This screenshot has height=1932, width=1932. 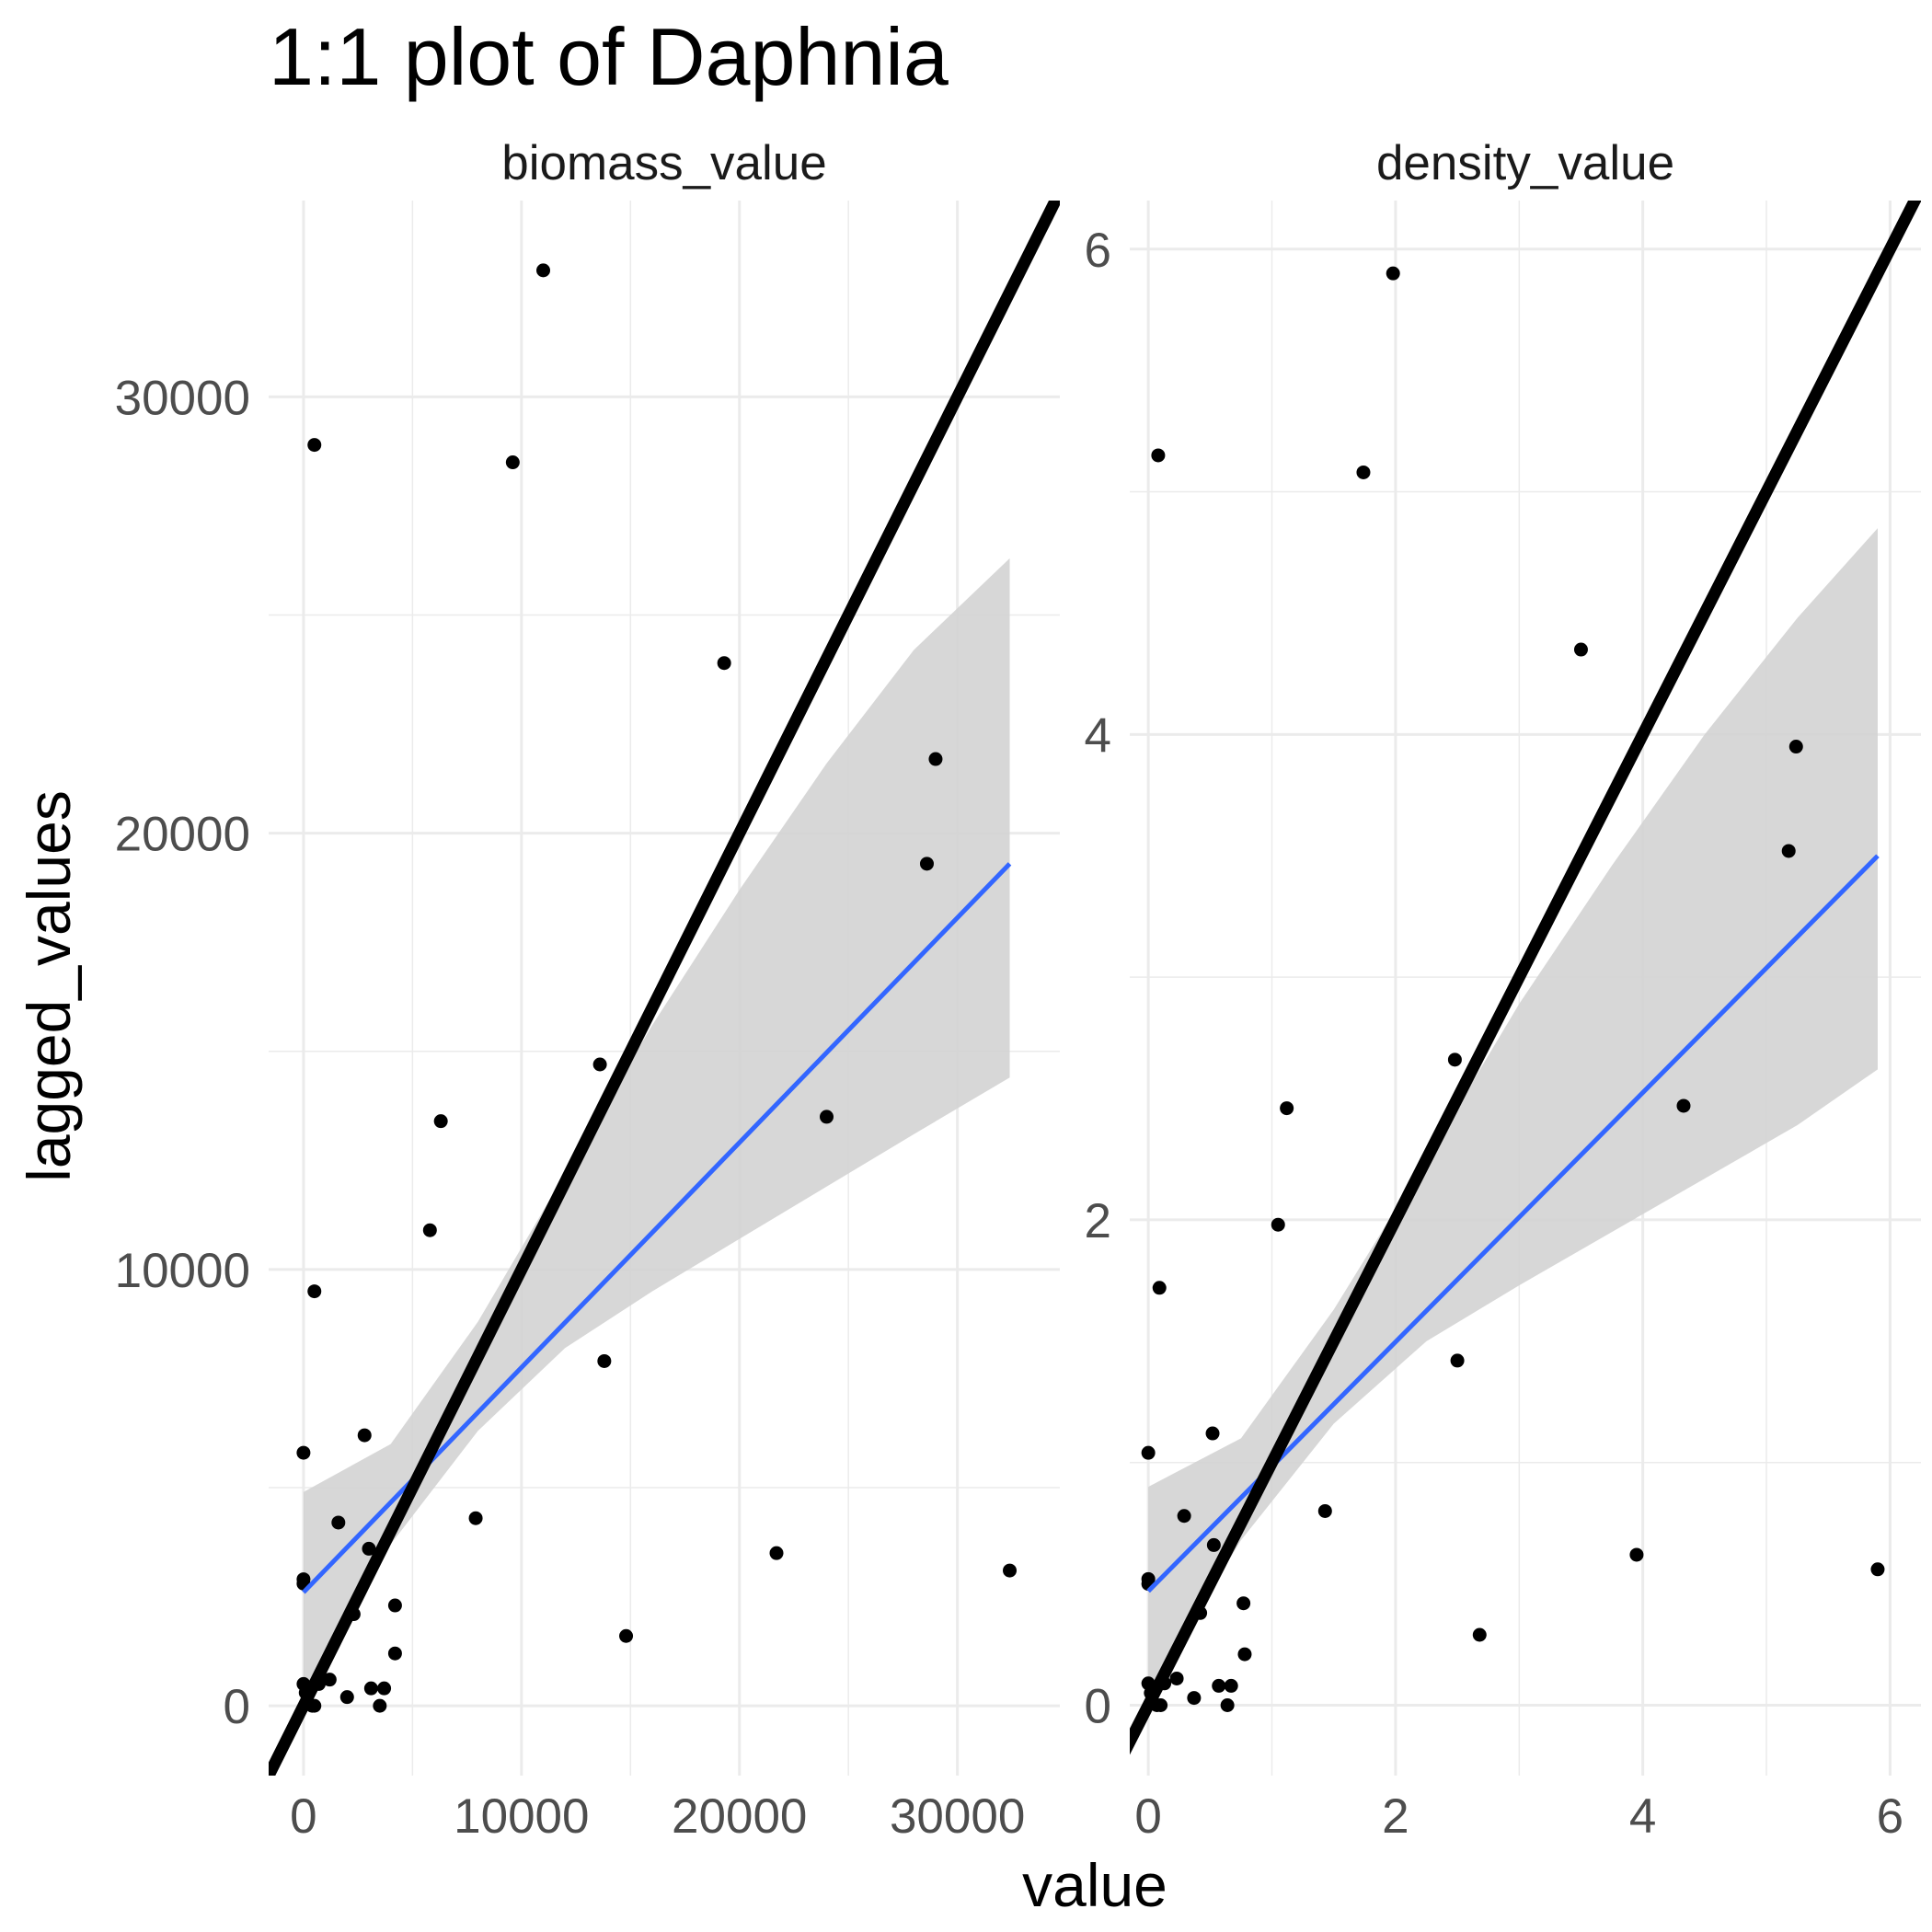 I want to click on x-axis-title: value, so click(x=1094, y=1885).